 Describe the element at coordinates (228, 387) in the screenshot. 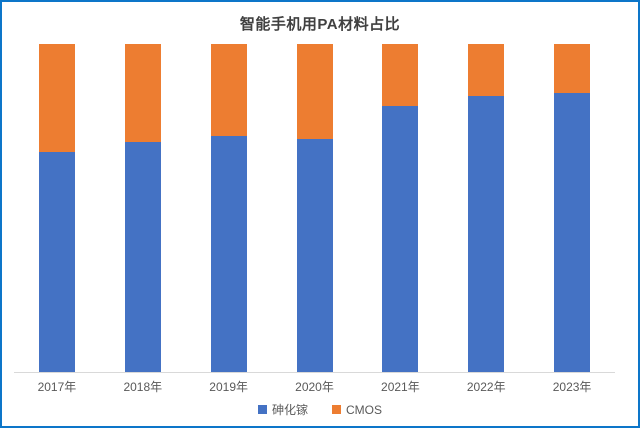

I see `x-axis-tick-label: 2019年` at that location.